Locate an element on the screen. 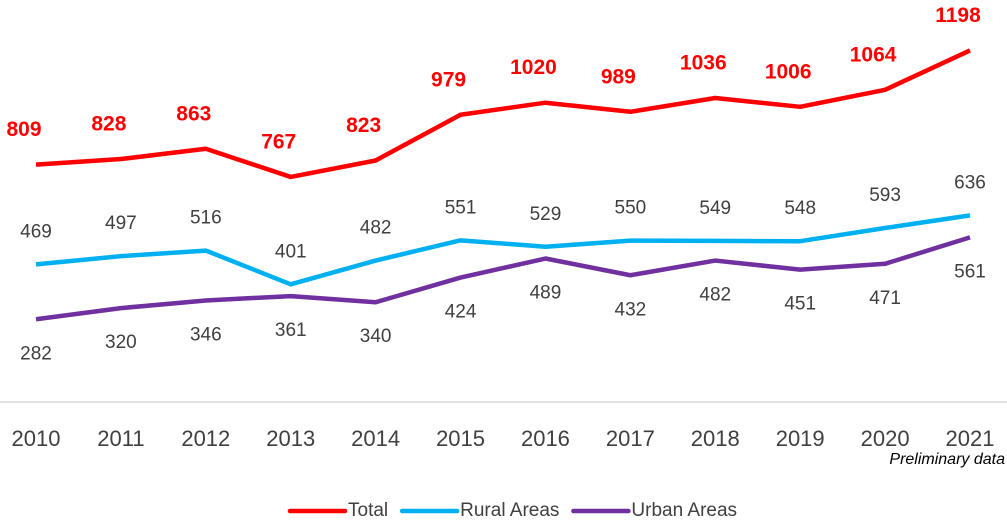 The width and height of the screenshot is (1007, 522). data-label: 551 is located at coordinates (461, 207).